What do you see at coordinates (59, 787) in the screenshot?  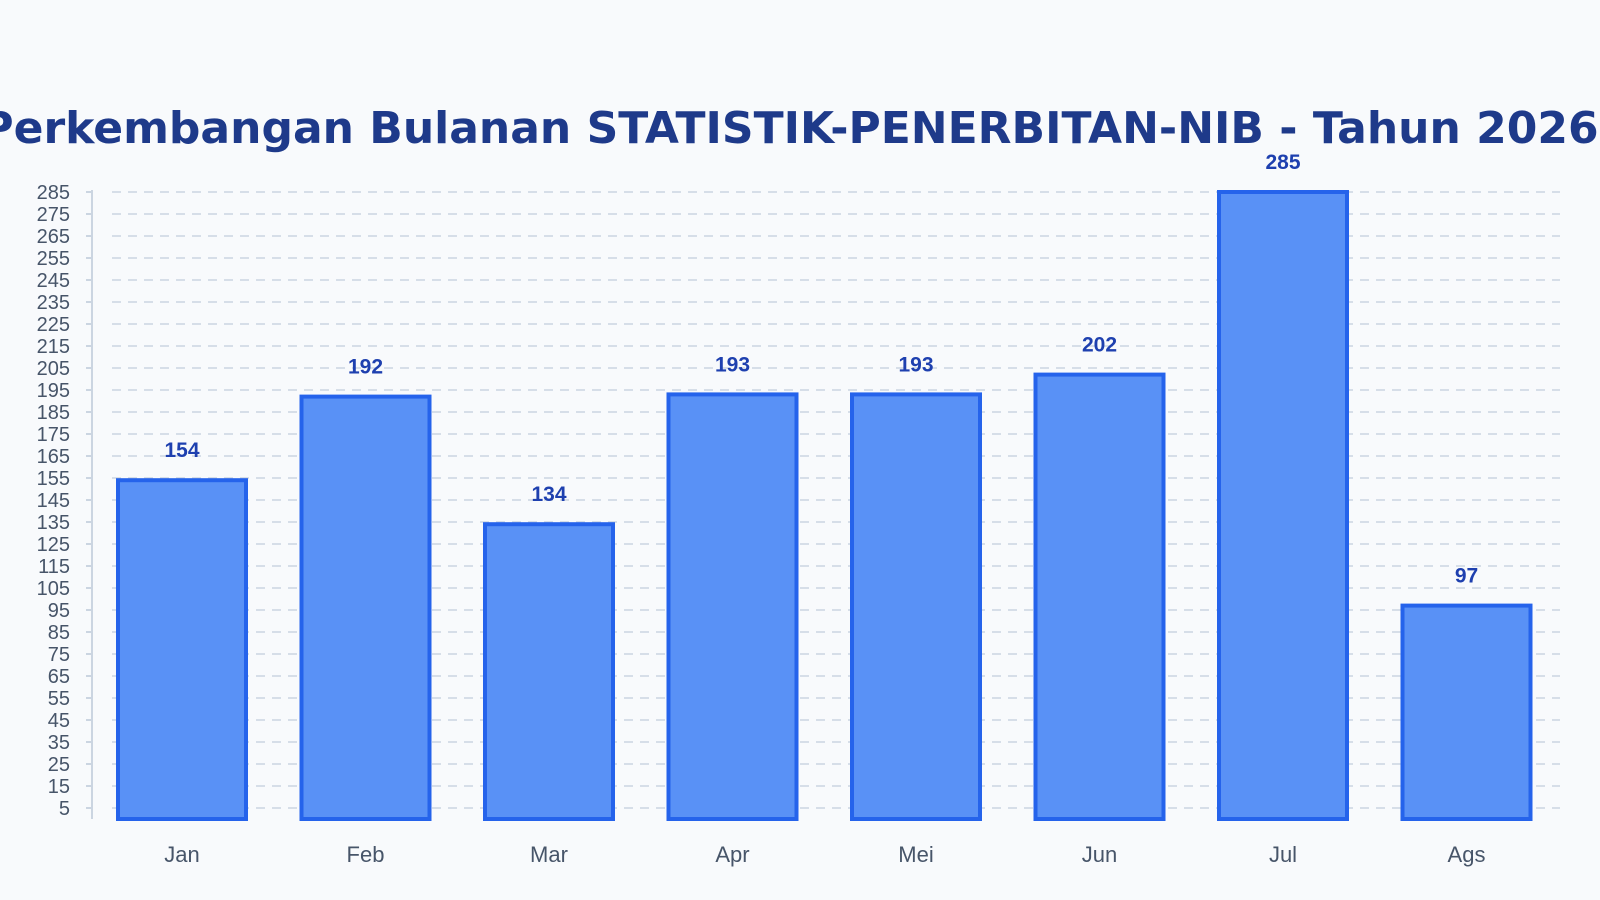 I see `y-tick-label: 15` at bounding box center [59, 787].